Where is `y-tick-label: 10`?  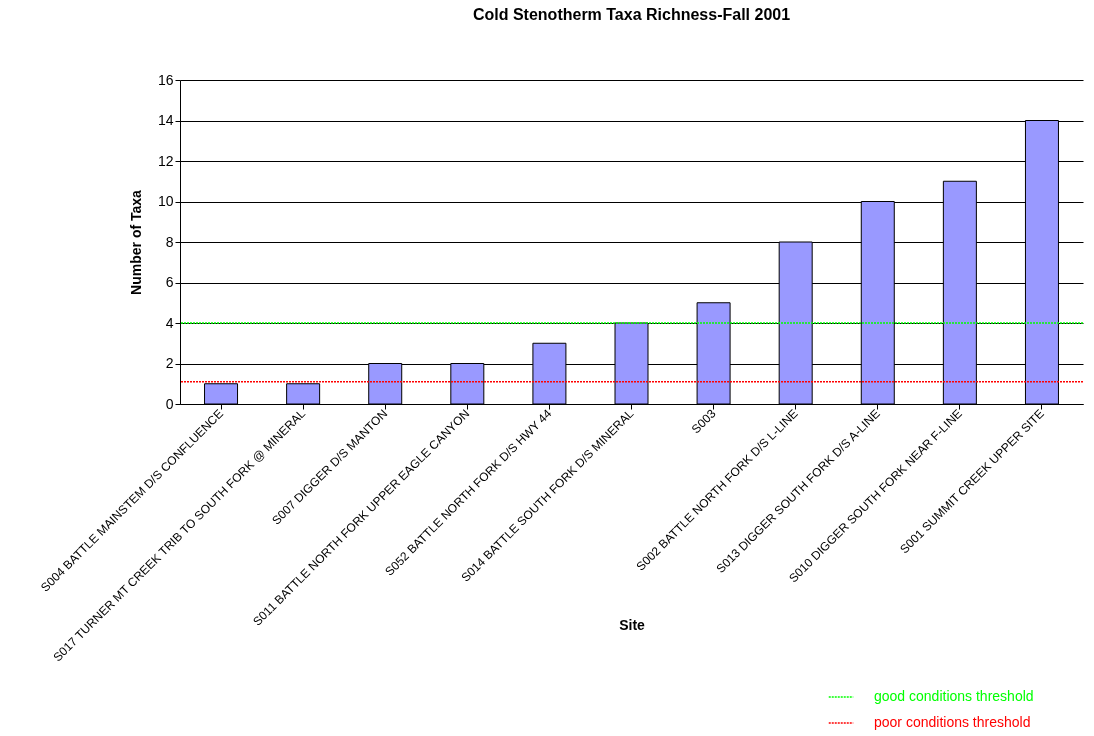
y-tick-label: 10 is located at coordinates (165, 201).